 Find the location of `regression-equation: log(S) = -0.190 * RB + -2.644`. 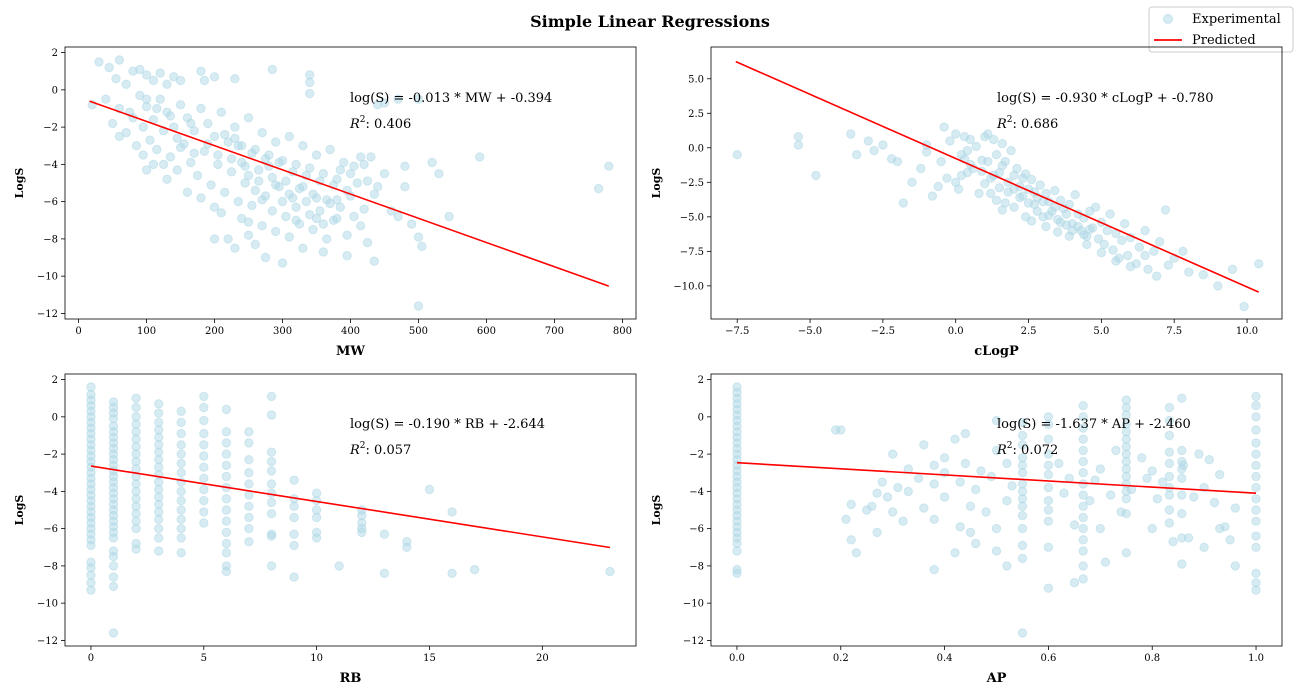

regression-equation: log(S) = -0.190 * RB + -2.644 is located at coordinates (447, 424).